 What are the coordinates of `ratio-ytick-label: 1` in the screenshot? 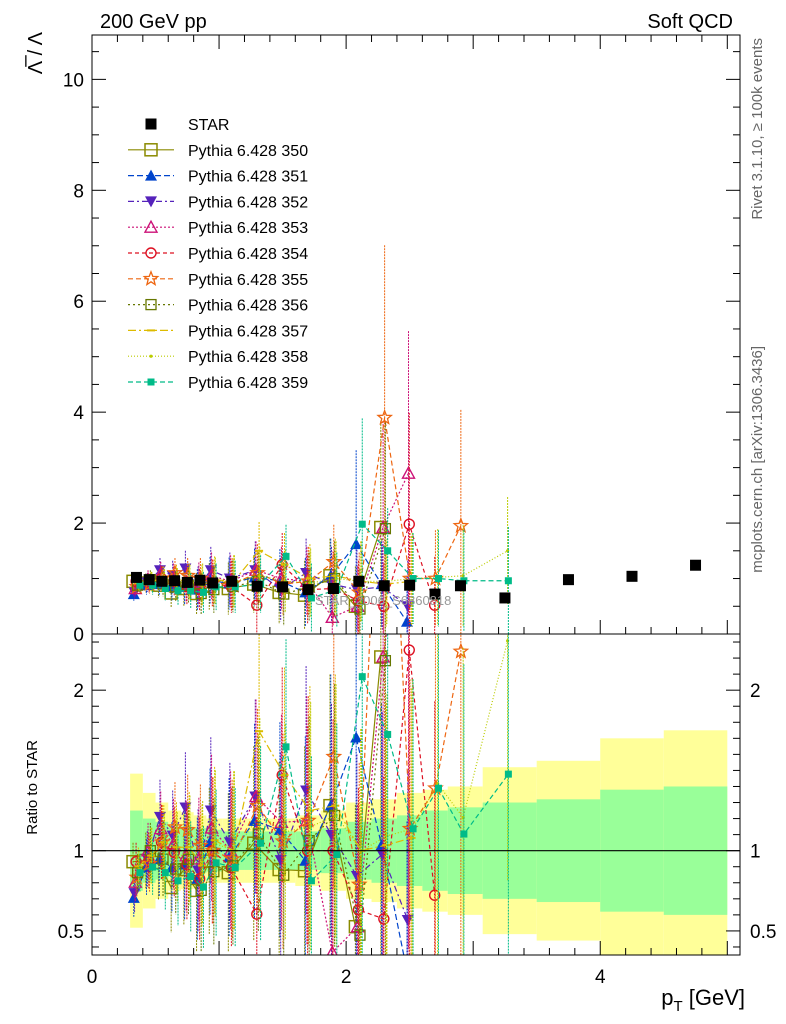 It's located at (78, 852).